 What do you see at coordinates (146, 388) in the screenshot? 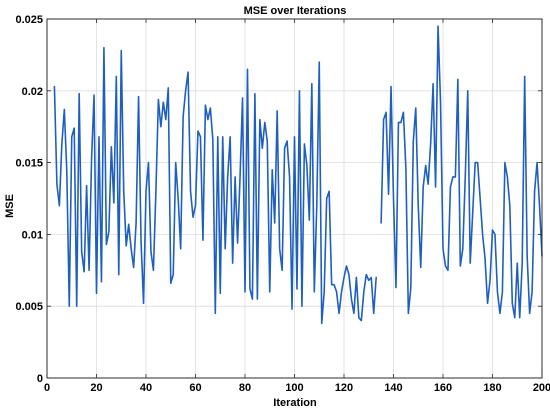
I see `x-tick-label: 40` at bounding box center [146, 388].